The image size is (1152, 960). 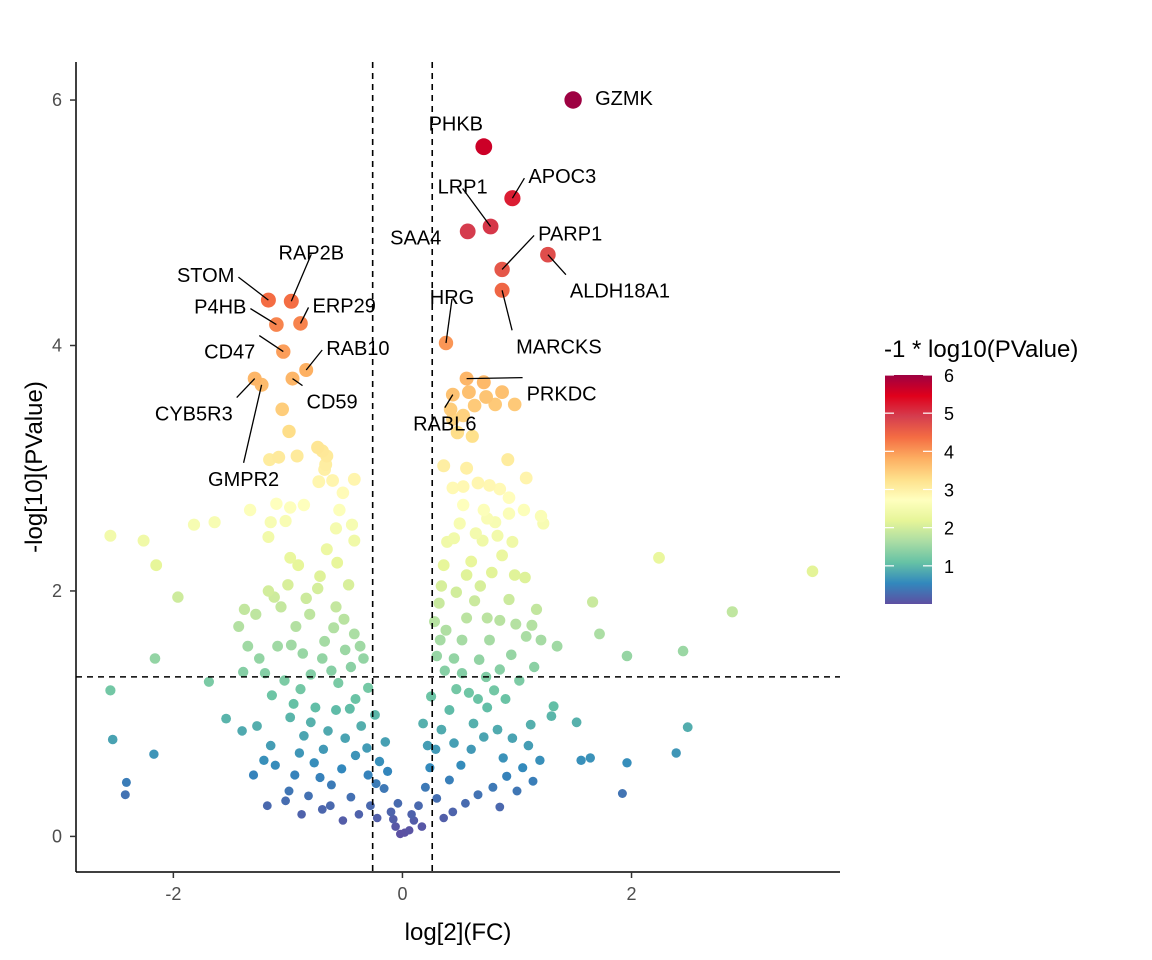 I want to click on legend-tick-label: 4, so click(x=949, y=452).